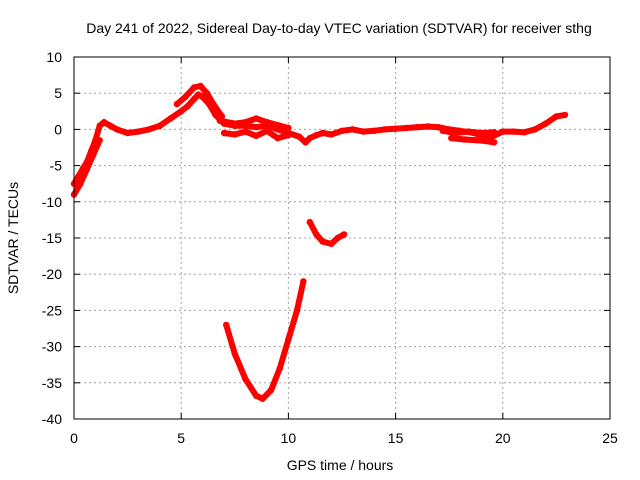 This screenshot has height=480, width=640. I want to click on y-tick-label-4: -20, so click(52, 274).